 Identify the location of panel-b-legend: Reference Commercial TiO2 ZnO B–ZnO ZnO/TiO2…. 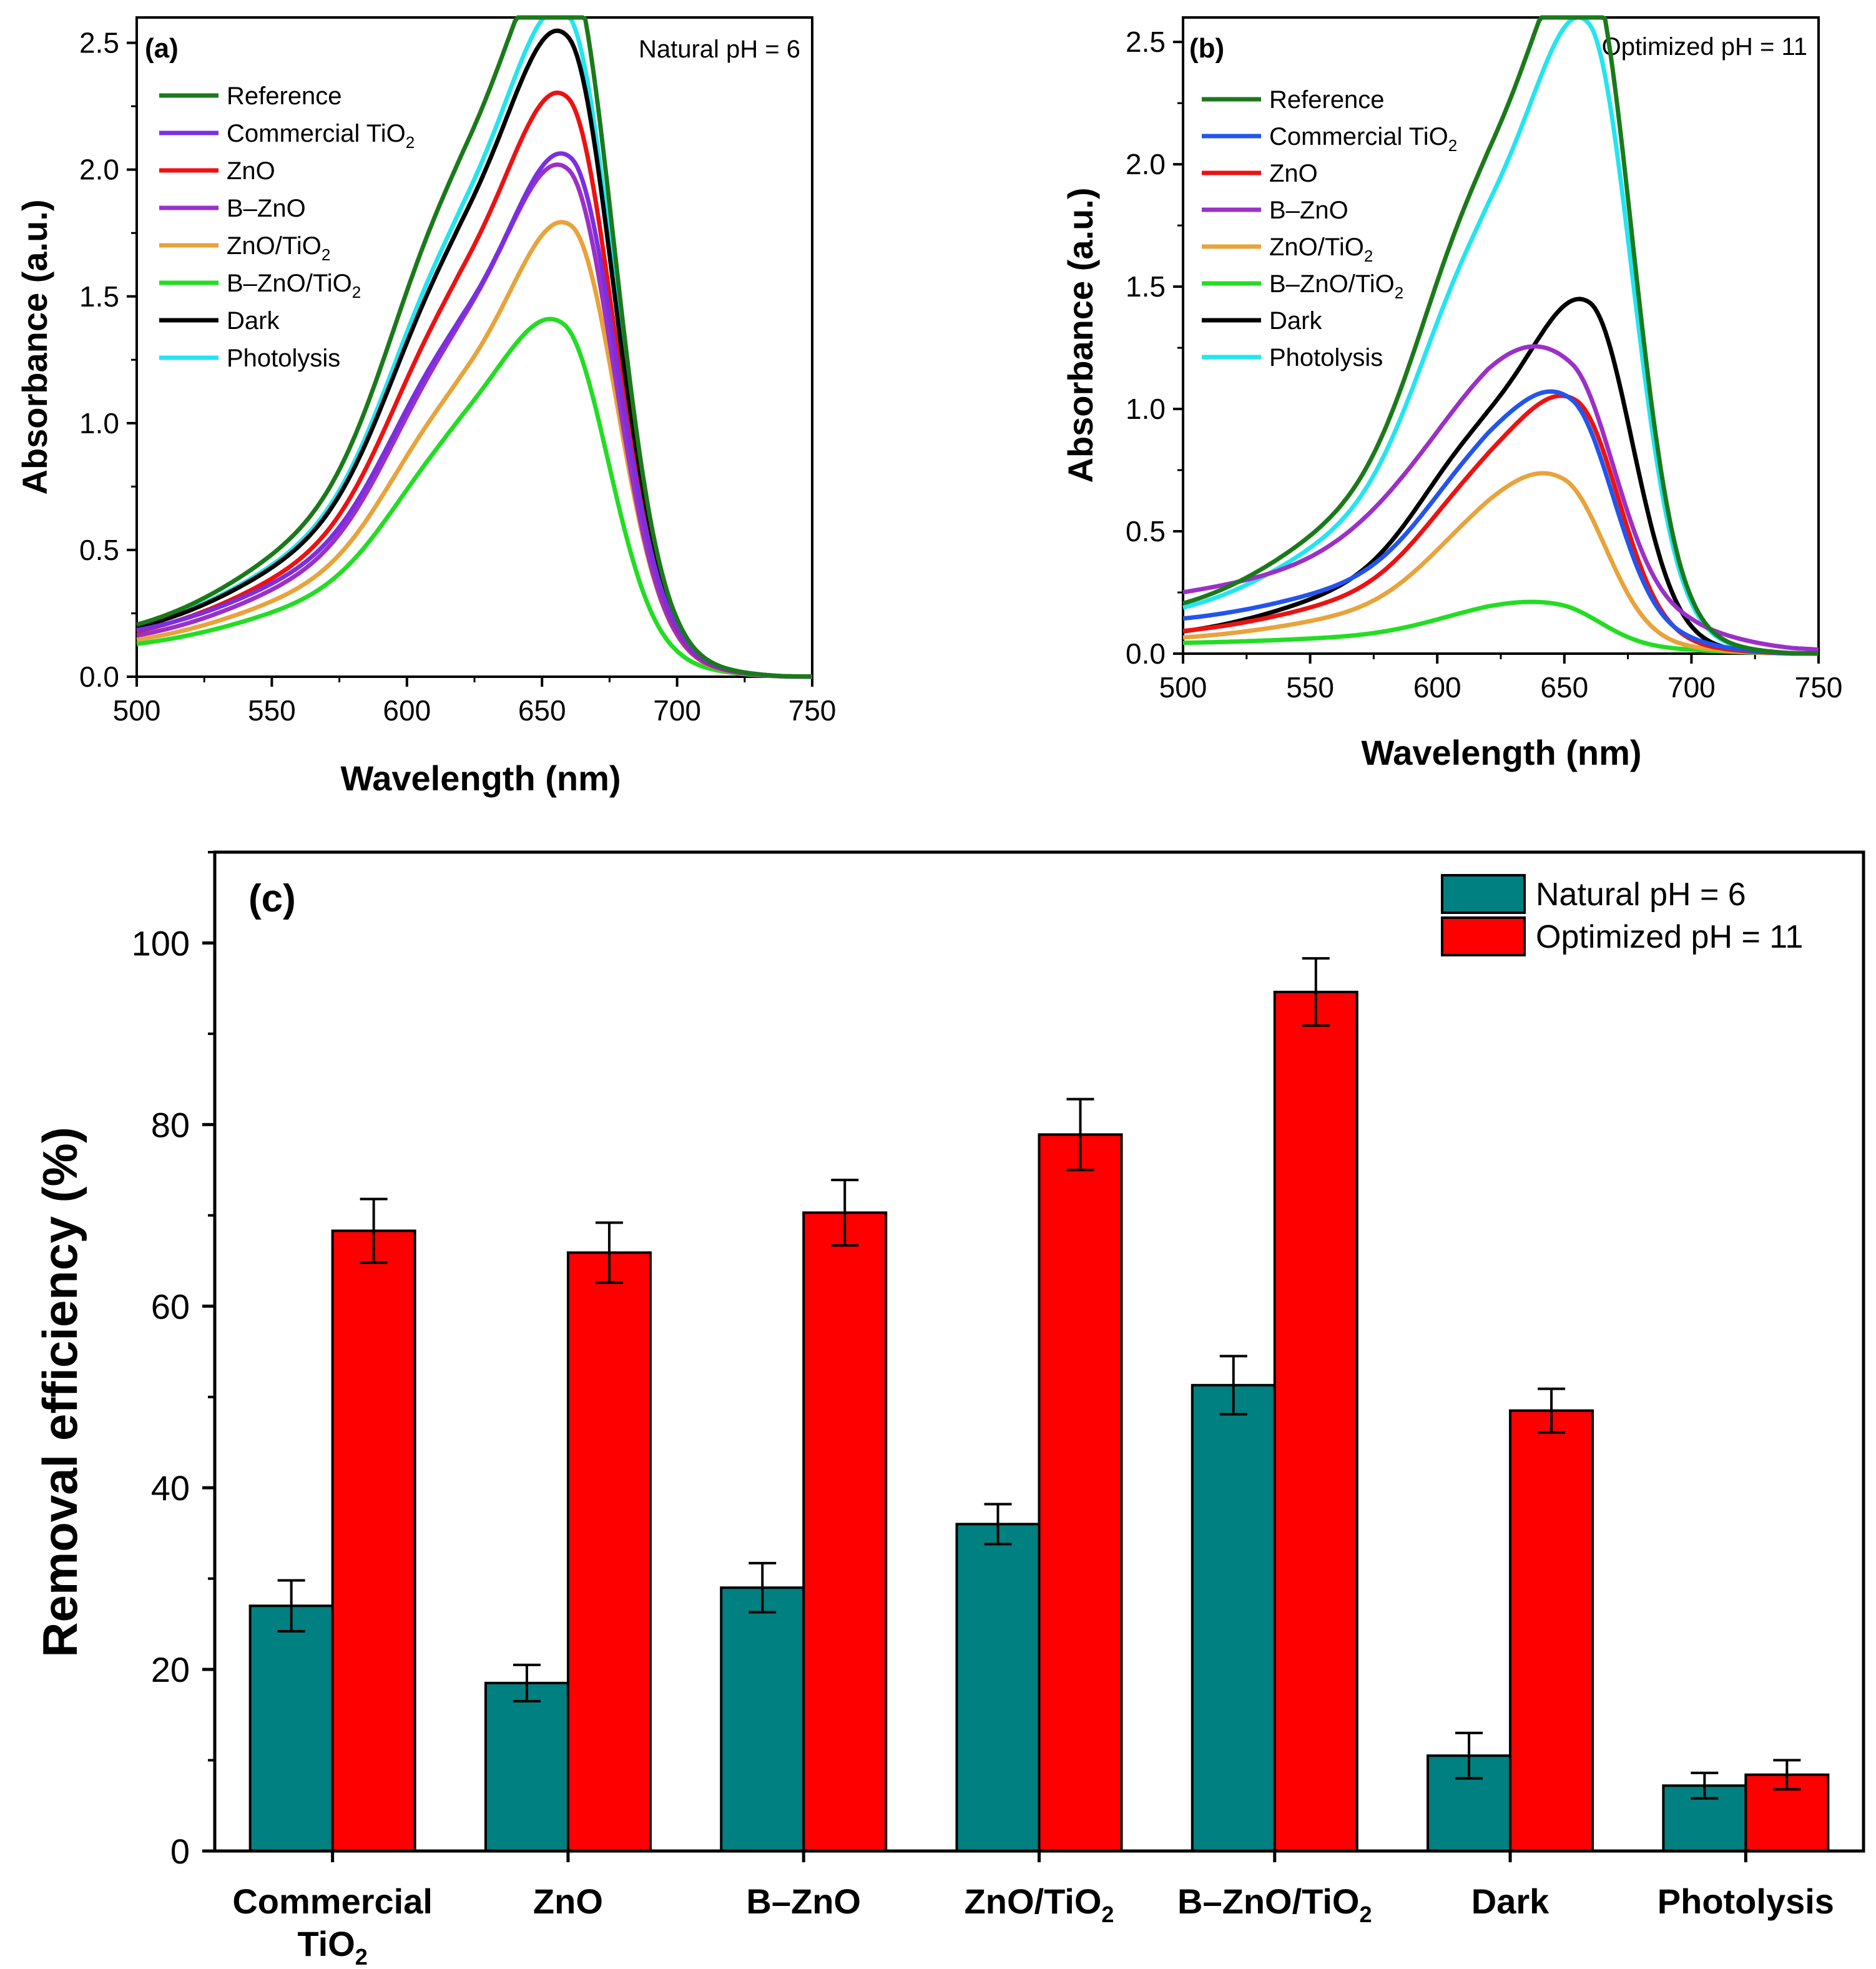
(1330, 228).